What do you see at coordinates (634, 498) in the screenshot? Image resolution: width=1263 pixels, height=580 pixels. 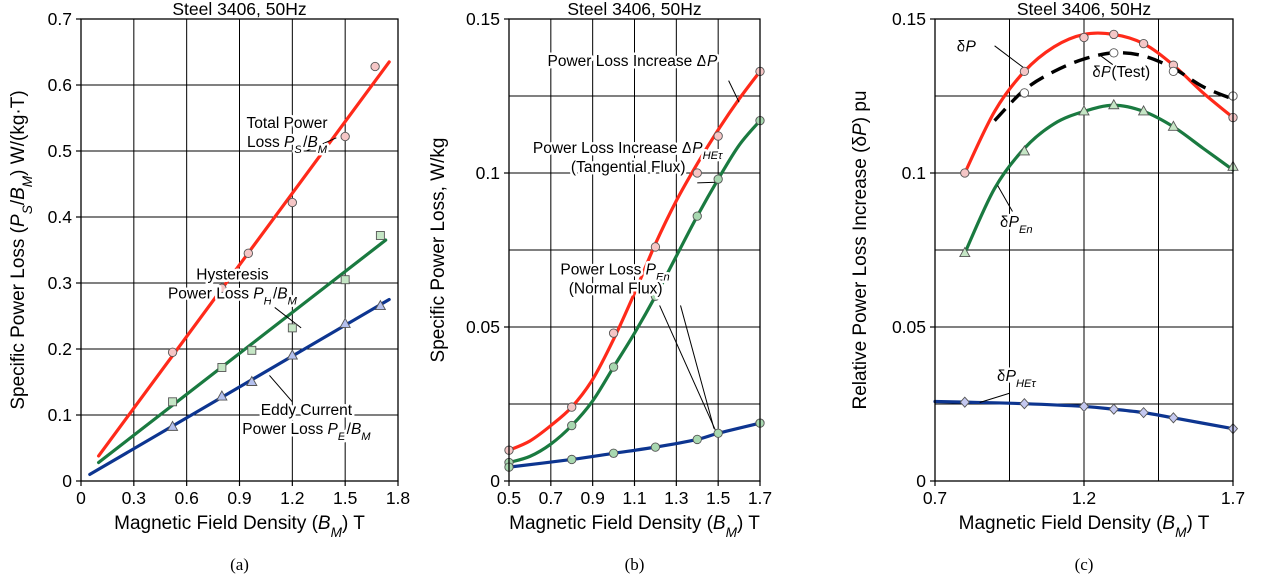 I see `x-tick-label: 1.1` at bounding box center [634, 498].